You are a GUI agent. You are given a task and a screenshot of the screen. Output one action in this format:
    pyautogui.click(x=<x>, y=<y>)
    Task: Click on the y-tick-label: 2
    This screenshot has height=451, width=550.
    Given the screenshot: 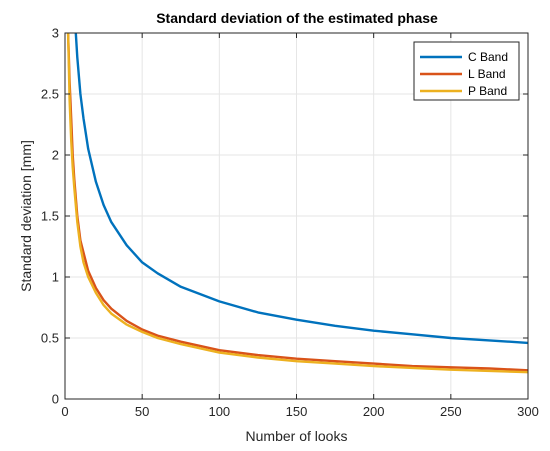 What is the action you would take?
    pyautogui.click(x=55, y=155)
    